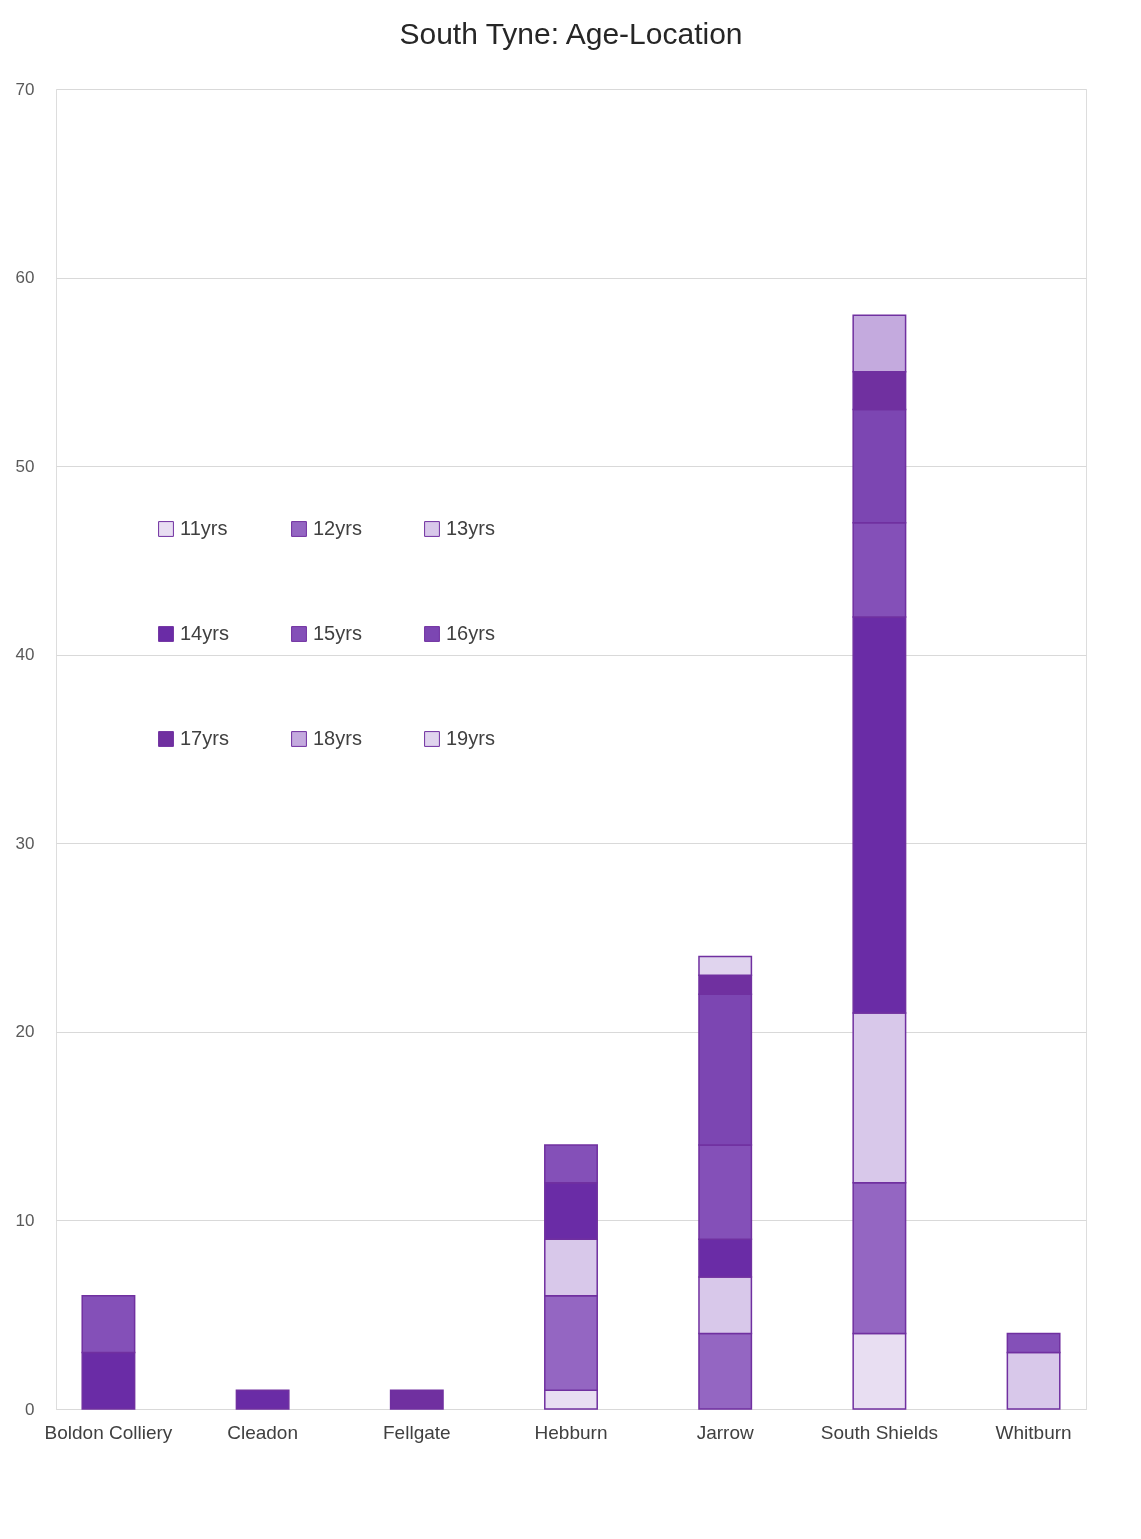 The height and width of the screenshot is (1539, 1141). I want to click on legend-label: 19yrs, so click(470, 738).